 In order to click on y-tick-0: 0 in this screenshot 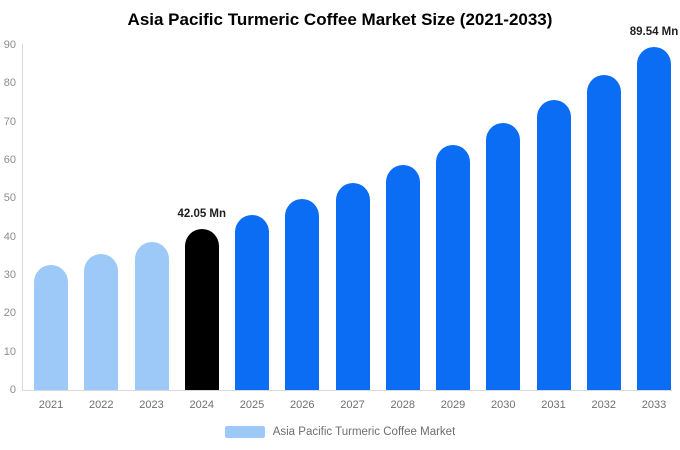, I will do `click(12, 390)`.